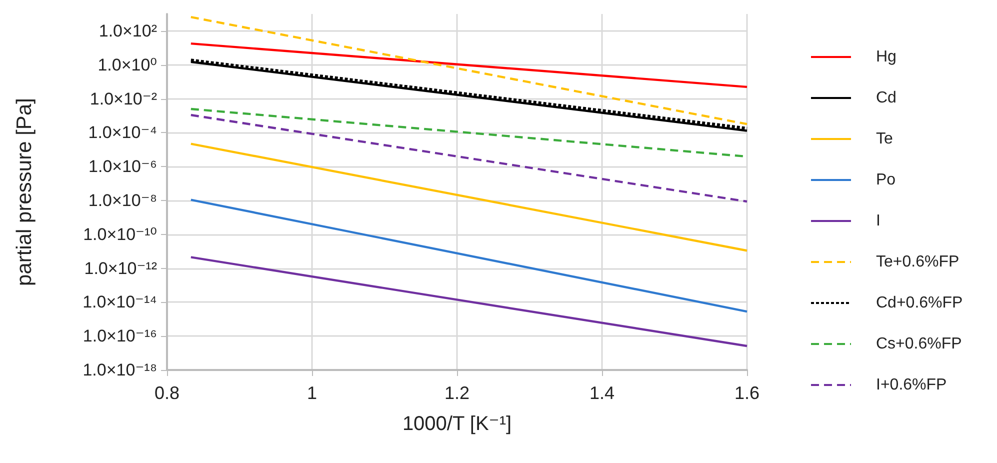 Image resolution: width=997 pixels, height=463 pixels. I want to click on legend-label: Po, so click(886, 180).